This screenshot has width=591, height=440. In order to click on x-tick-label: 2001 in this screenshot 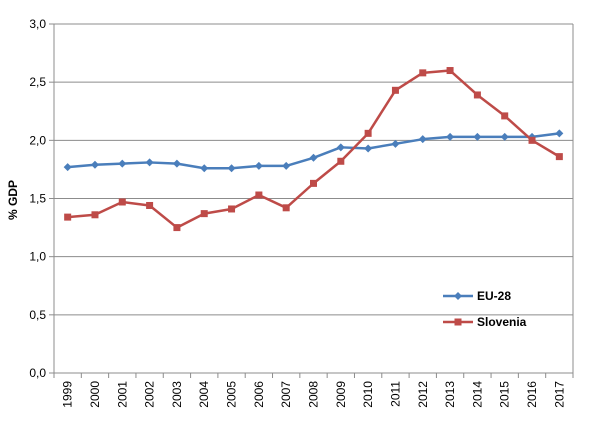, I will do `click(122, 394)`.